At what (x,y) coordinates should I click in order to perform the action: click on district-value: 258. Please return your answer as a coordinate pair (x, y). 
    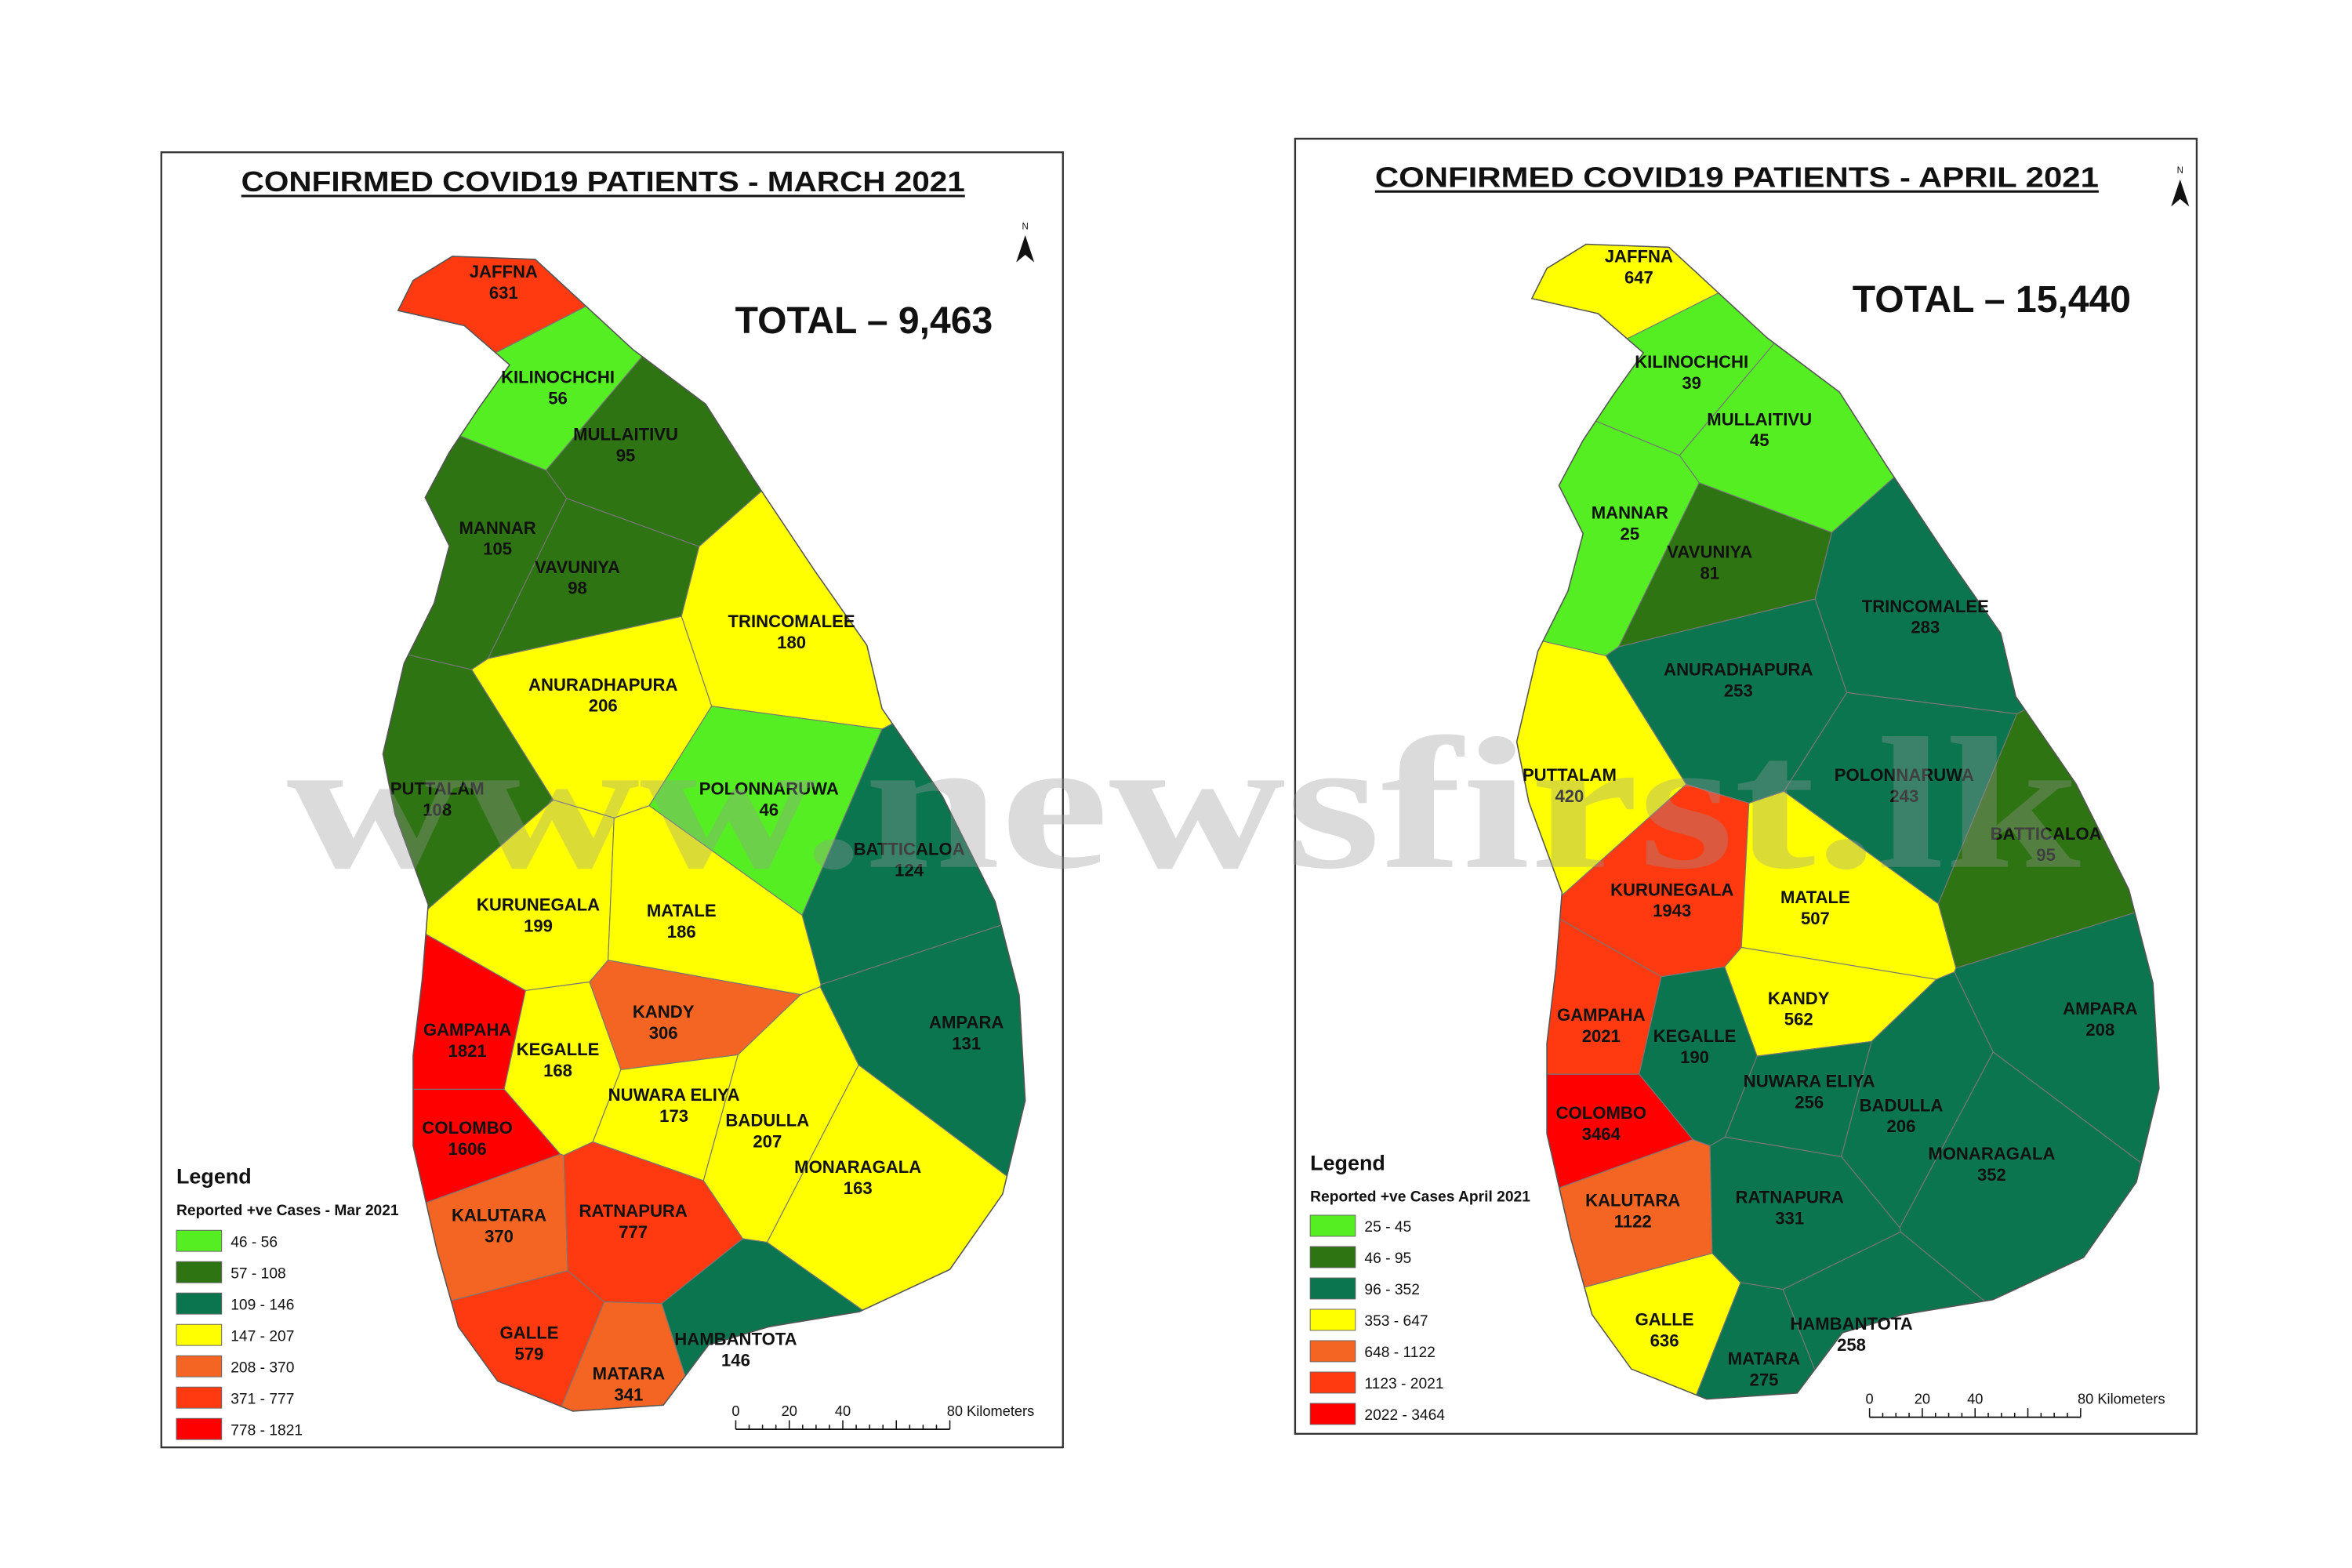
    Looking at the image, I should click on (1851, 1345).